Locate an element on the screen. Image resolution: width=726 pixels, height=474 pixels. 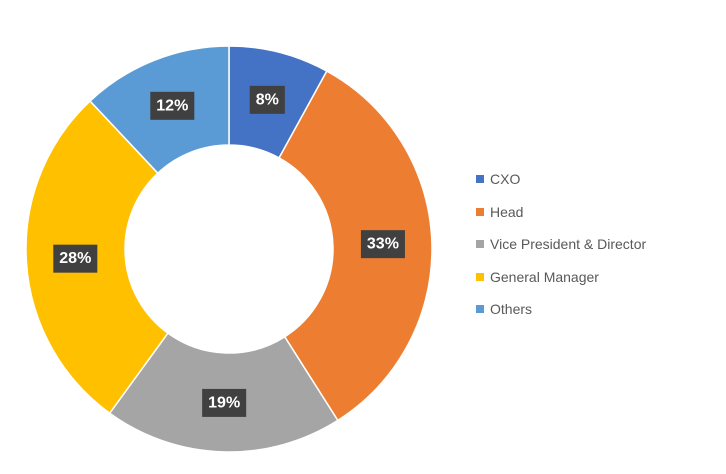
data-label-box-others is located at coordinates (172, 105).